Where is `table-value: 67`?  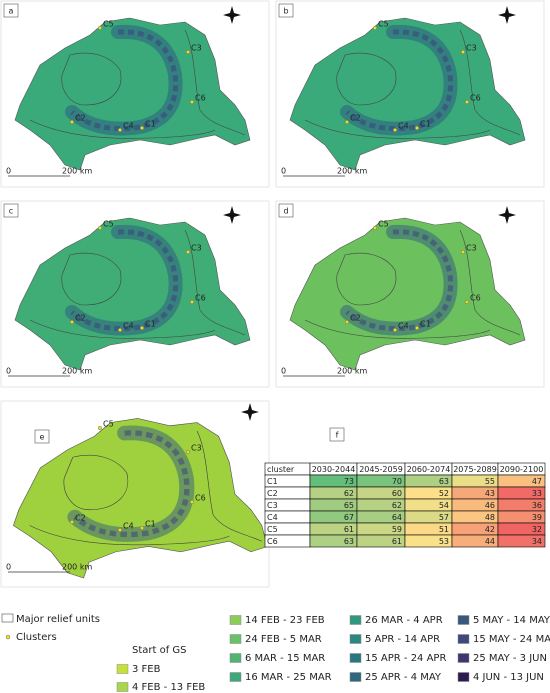 table-value: 67 is located at coordinates (349, 517).